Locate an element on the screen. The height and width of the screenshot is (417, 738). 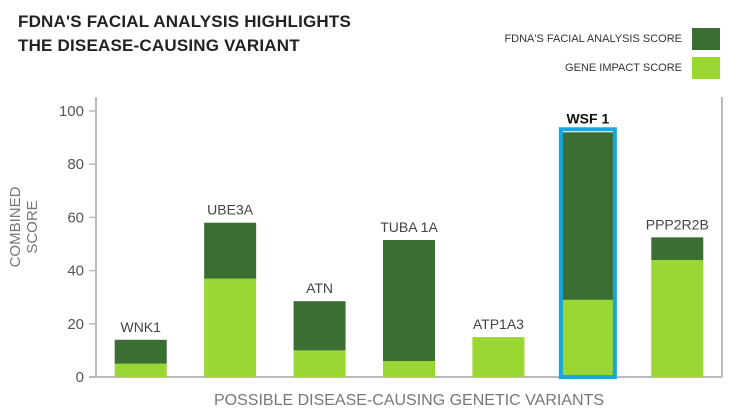
legend-swatch-facial is located at coordinates (706, 39).